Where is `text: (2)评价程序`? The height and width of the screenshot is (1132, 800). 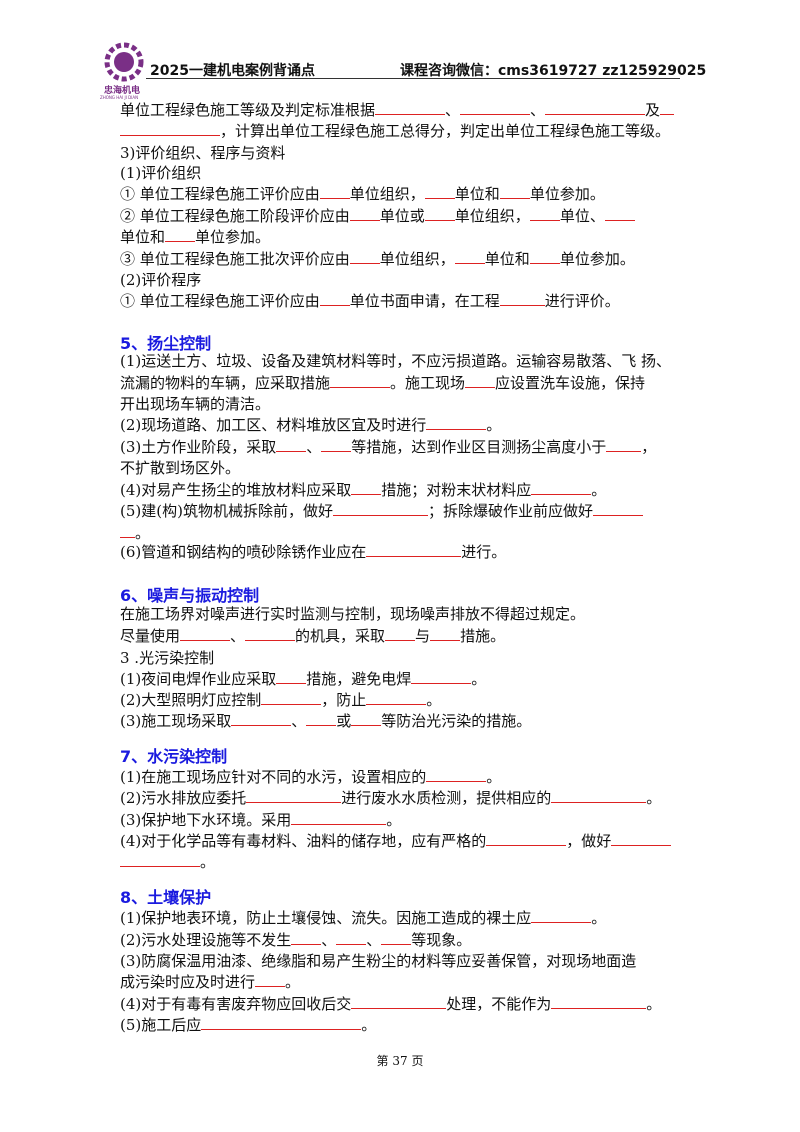 text: (2)评价程序 is located at coordinates (161, 280).